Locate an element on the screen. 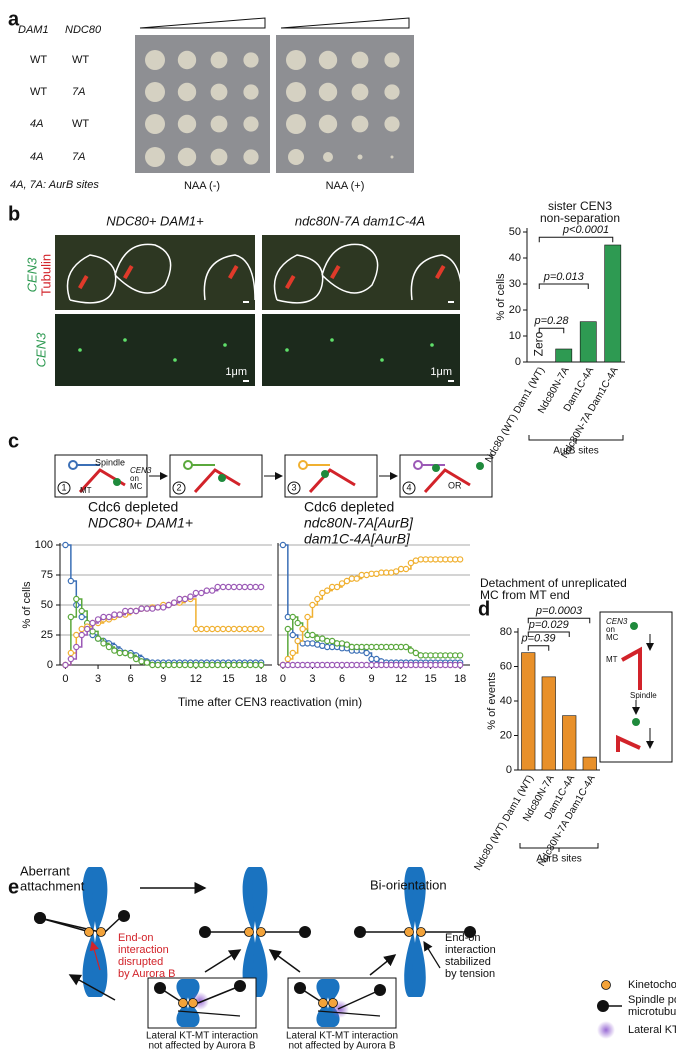 The image size is (676, 1050). x-tick-label: 18 is located at coordinates (460, 679).